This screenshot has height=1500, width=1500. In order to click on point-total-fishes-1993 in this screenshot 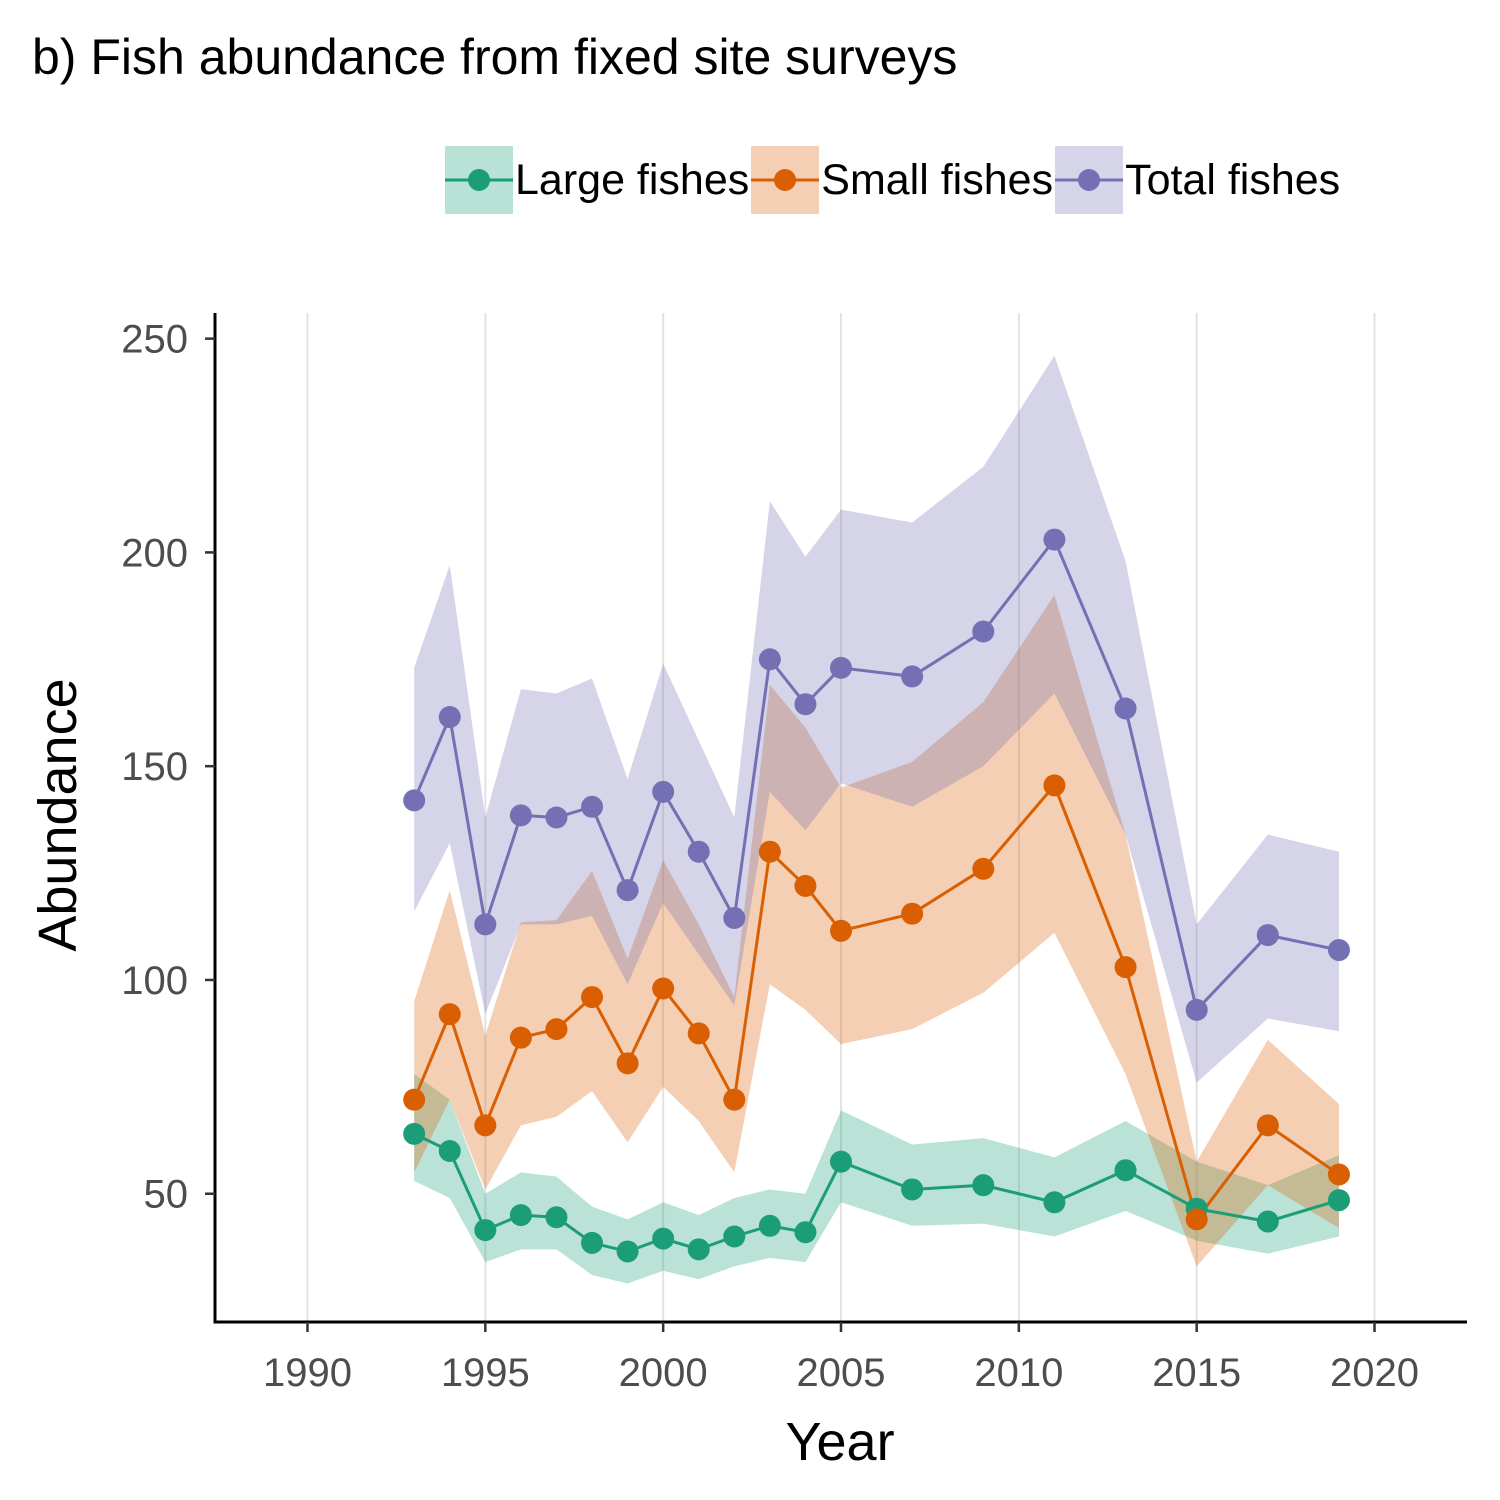, I will do `click(414, 800)`.